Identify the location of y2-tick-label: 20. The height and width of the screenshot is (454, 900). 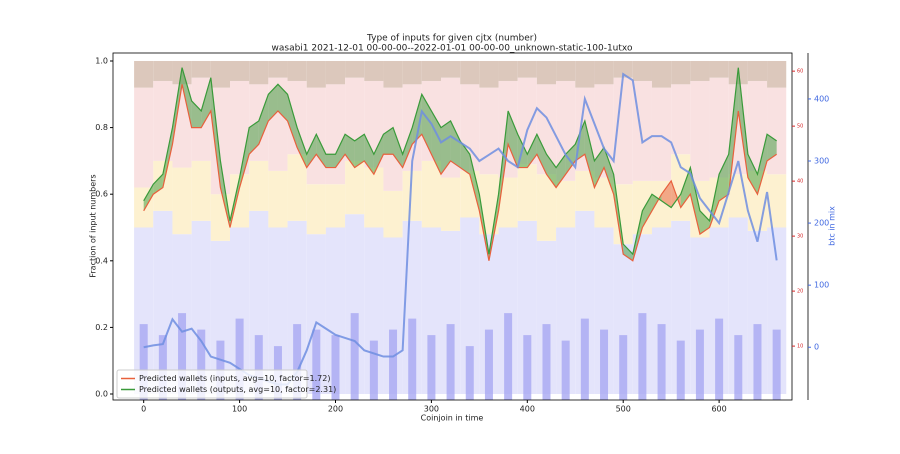
(800, 292).